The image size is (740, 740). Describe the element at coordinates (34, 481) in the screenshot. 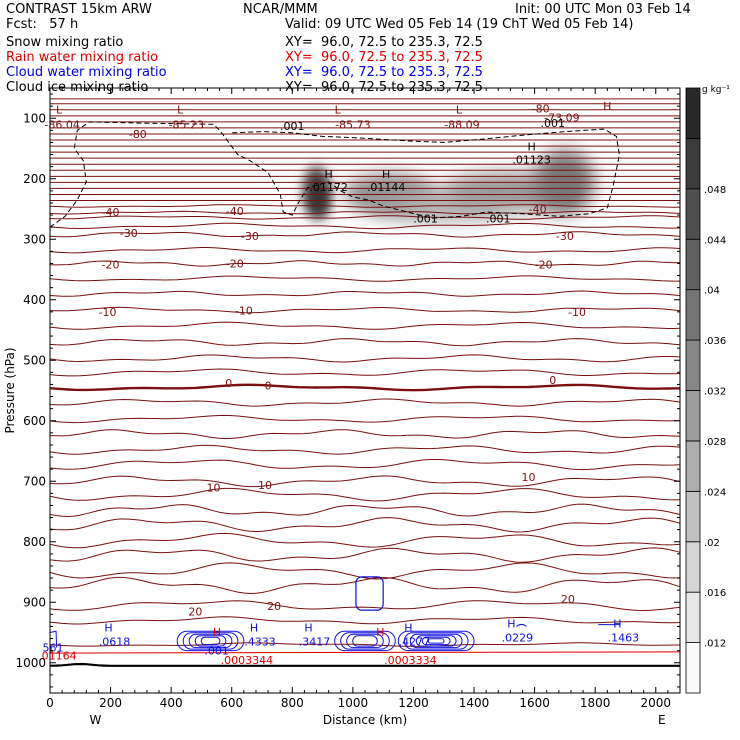

I see `y-tick-label: 700` at that location.